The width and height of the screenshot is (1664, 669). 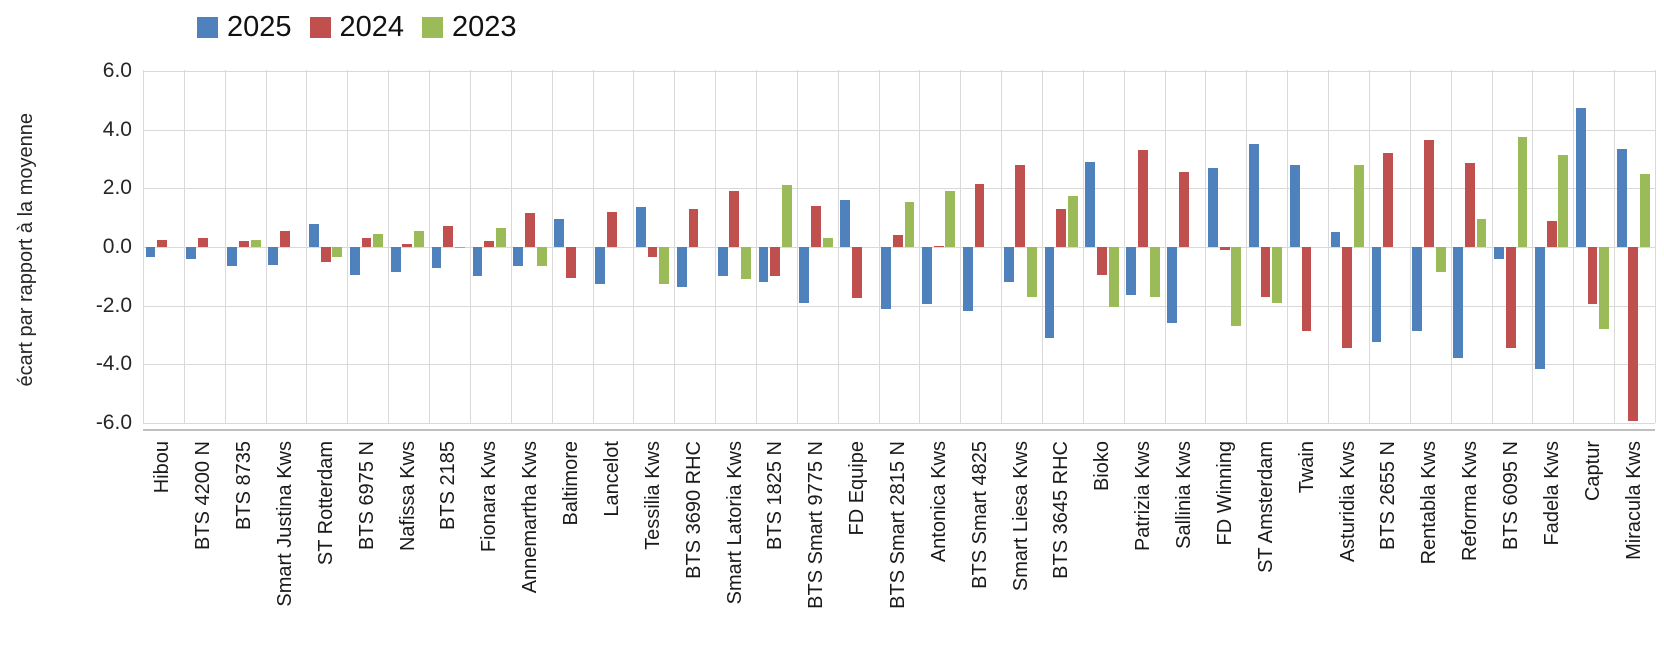 I want to click on bar-2024-BTS 8735, so click(x=244, y=244).